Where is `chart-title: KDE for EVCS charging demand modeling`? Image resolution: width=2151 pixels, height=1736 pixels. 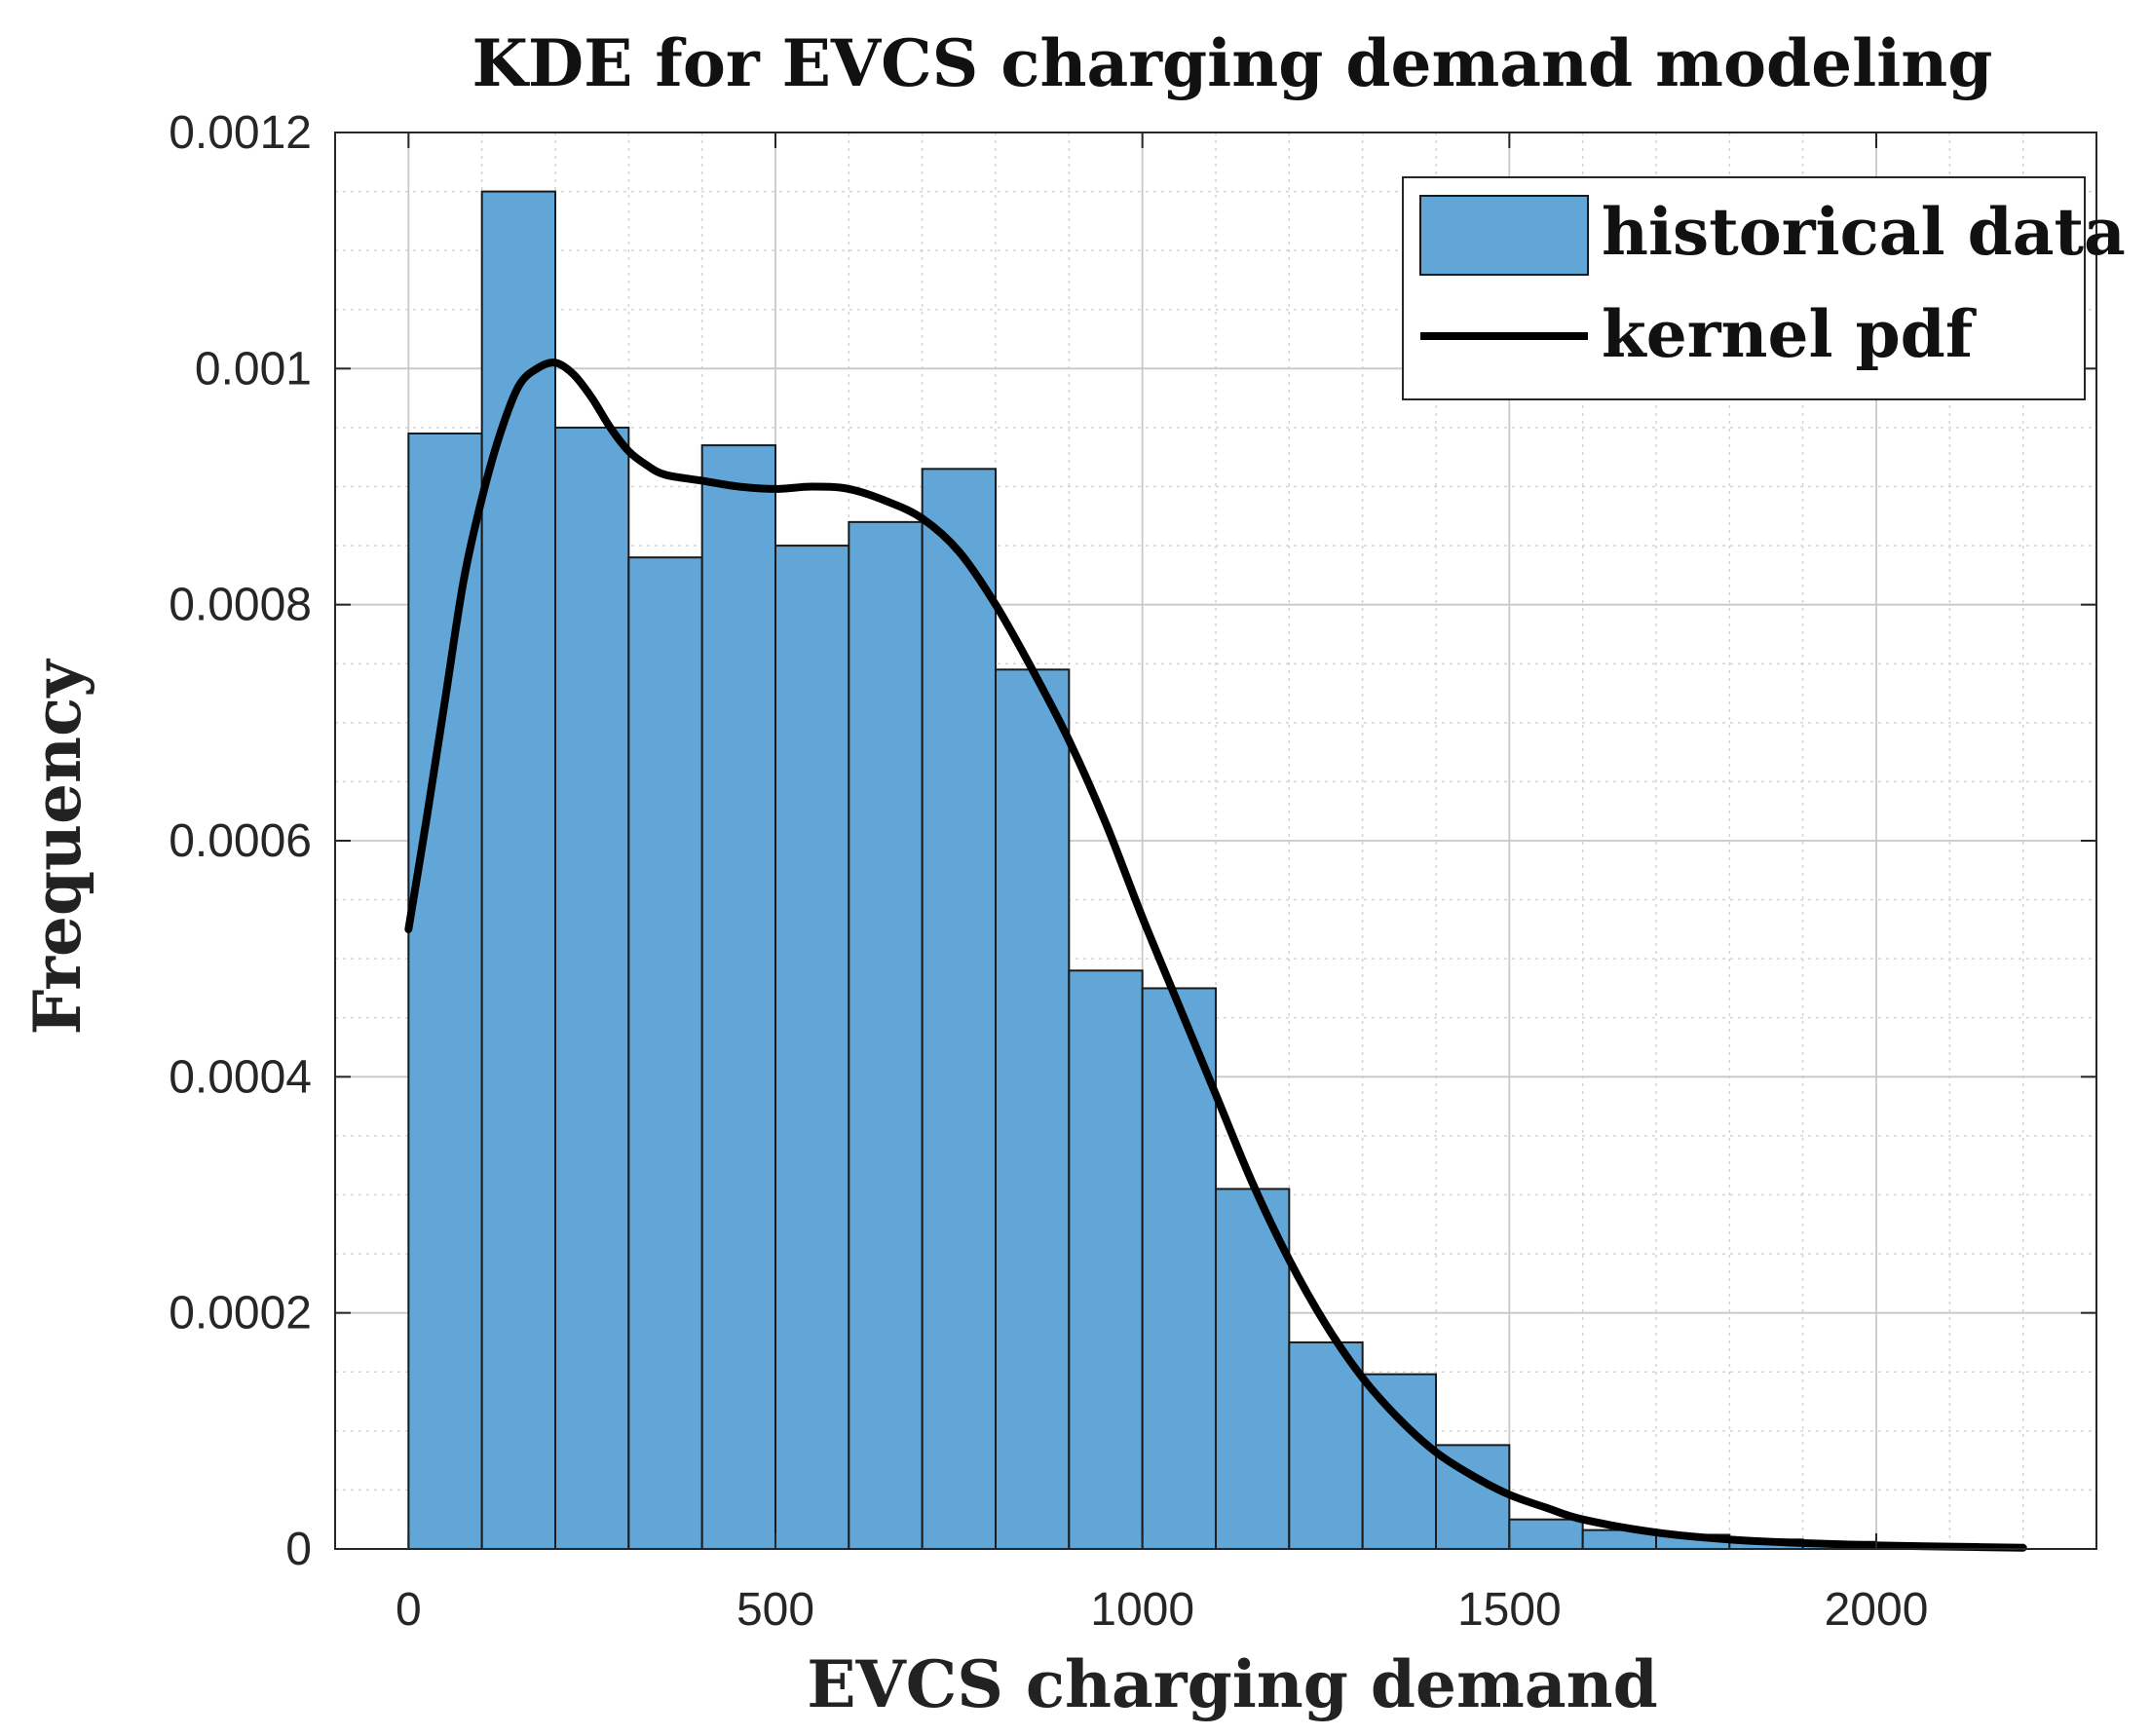 chart-title: KDE for EVCS charging demand modeling is located at coordinates (1232, 63).